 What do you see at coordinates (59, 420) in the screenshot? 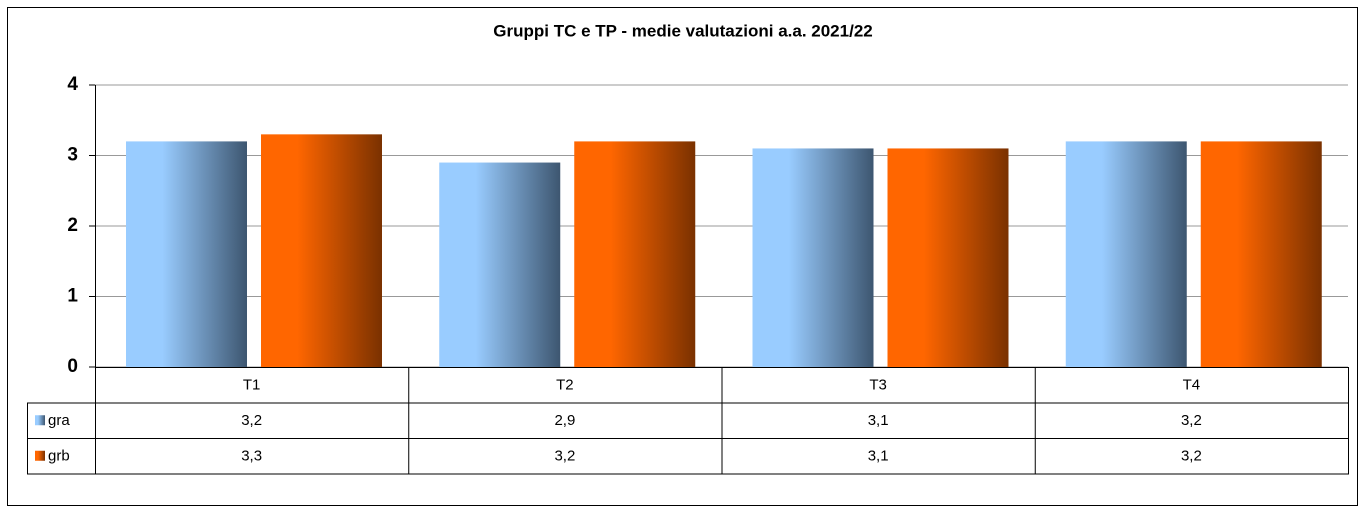
I see `legend-label: gra` at bounding box center [59, 420].